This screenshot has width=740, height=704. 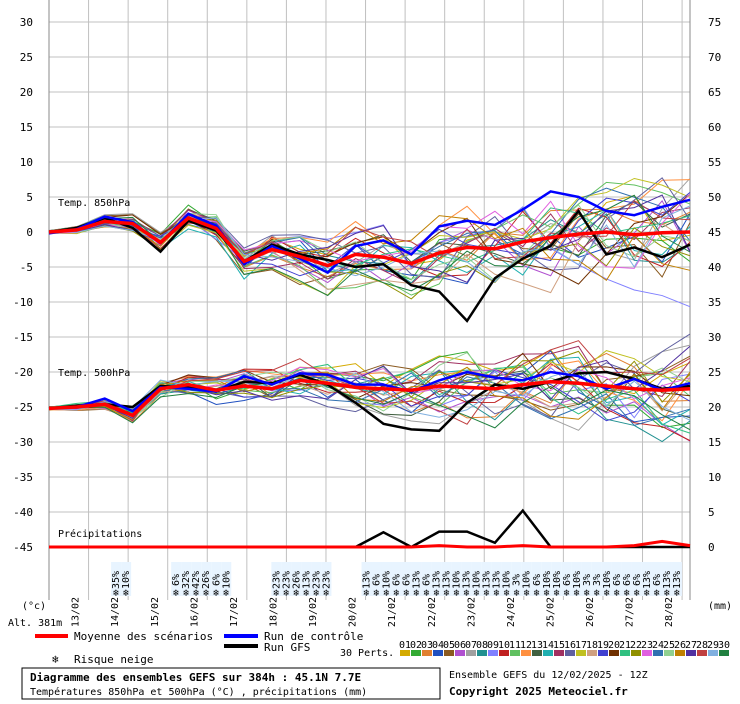 What do you see at coordinates (504, 645) in the screenshot?
I see `pert-number: 10` at bounding box center [504, 645].